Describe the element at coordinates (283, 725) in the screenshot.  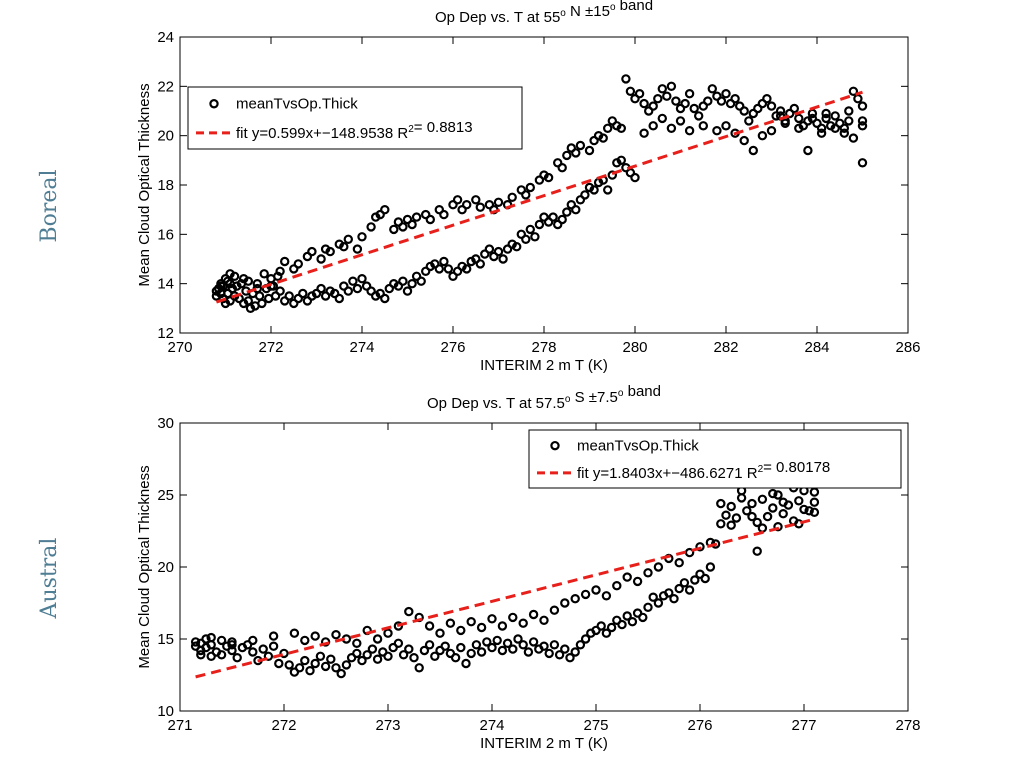
I see `x-tick-label: 272` at that location.